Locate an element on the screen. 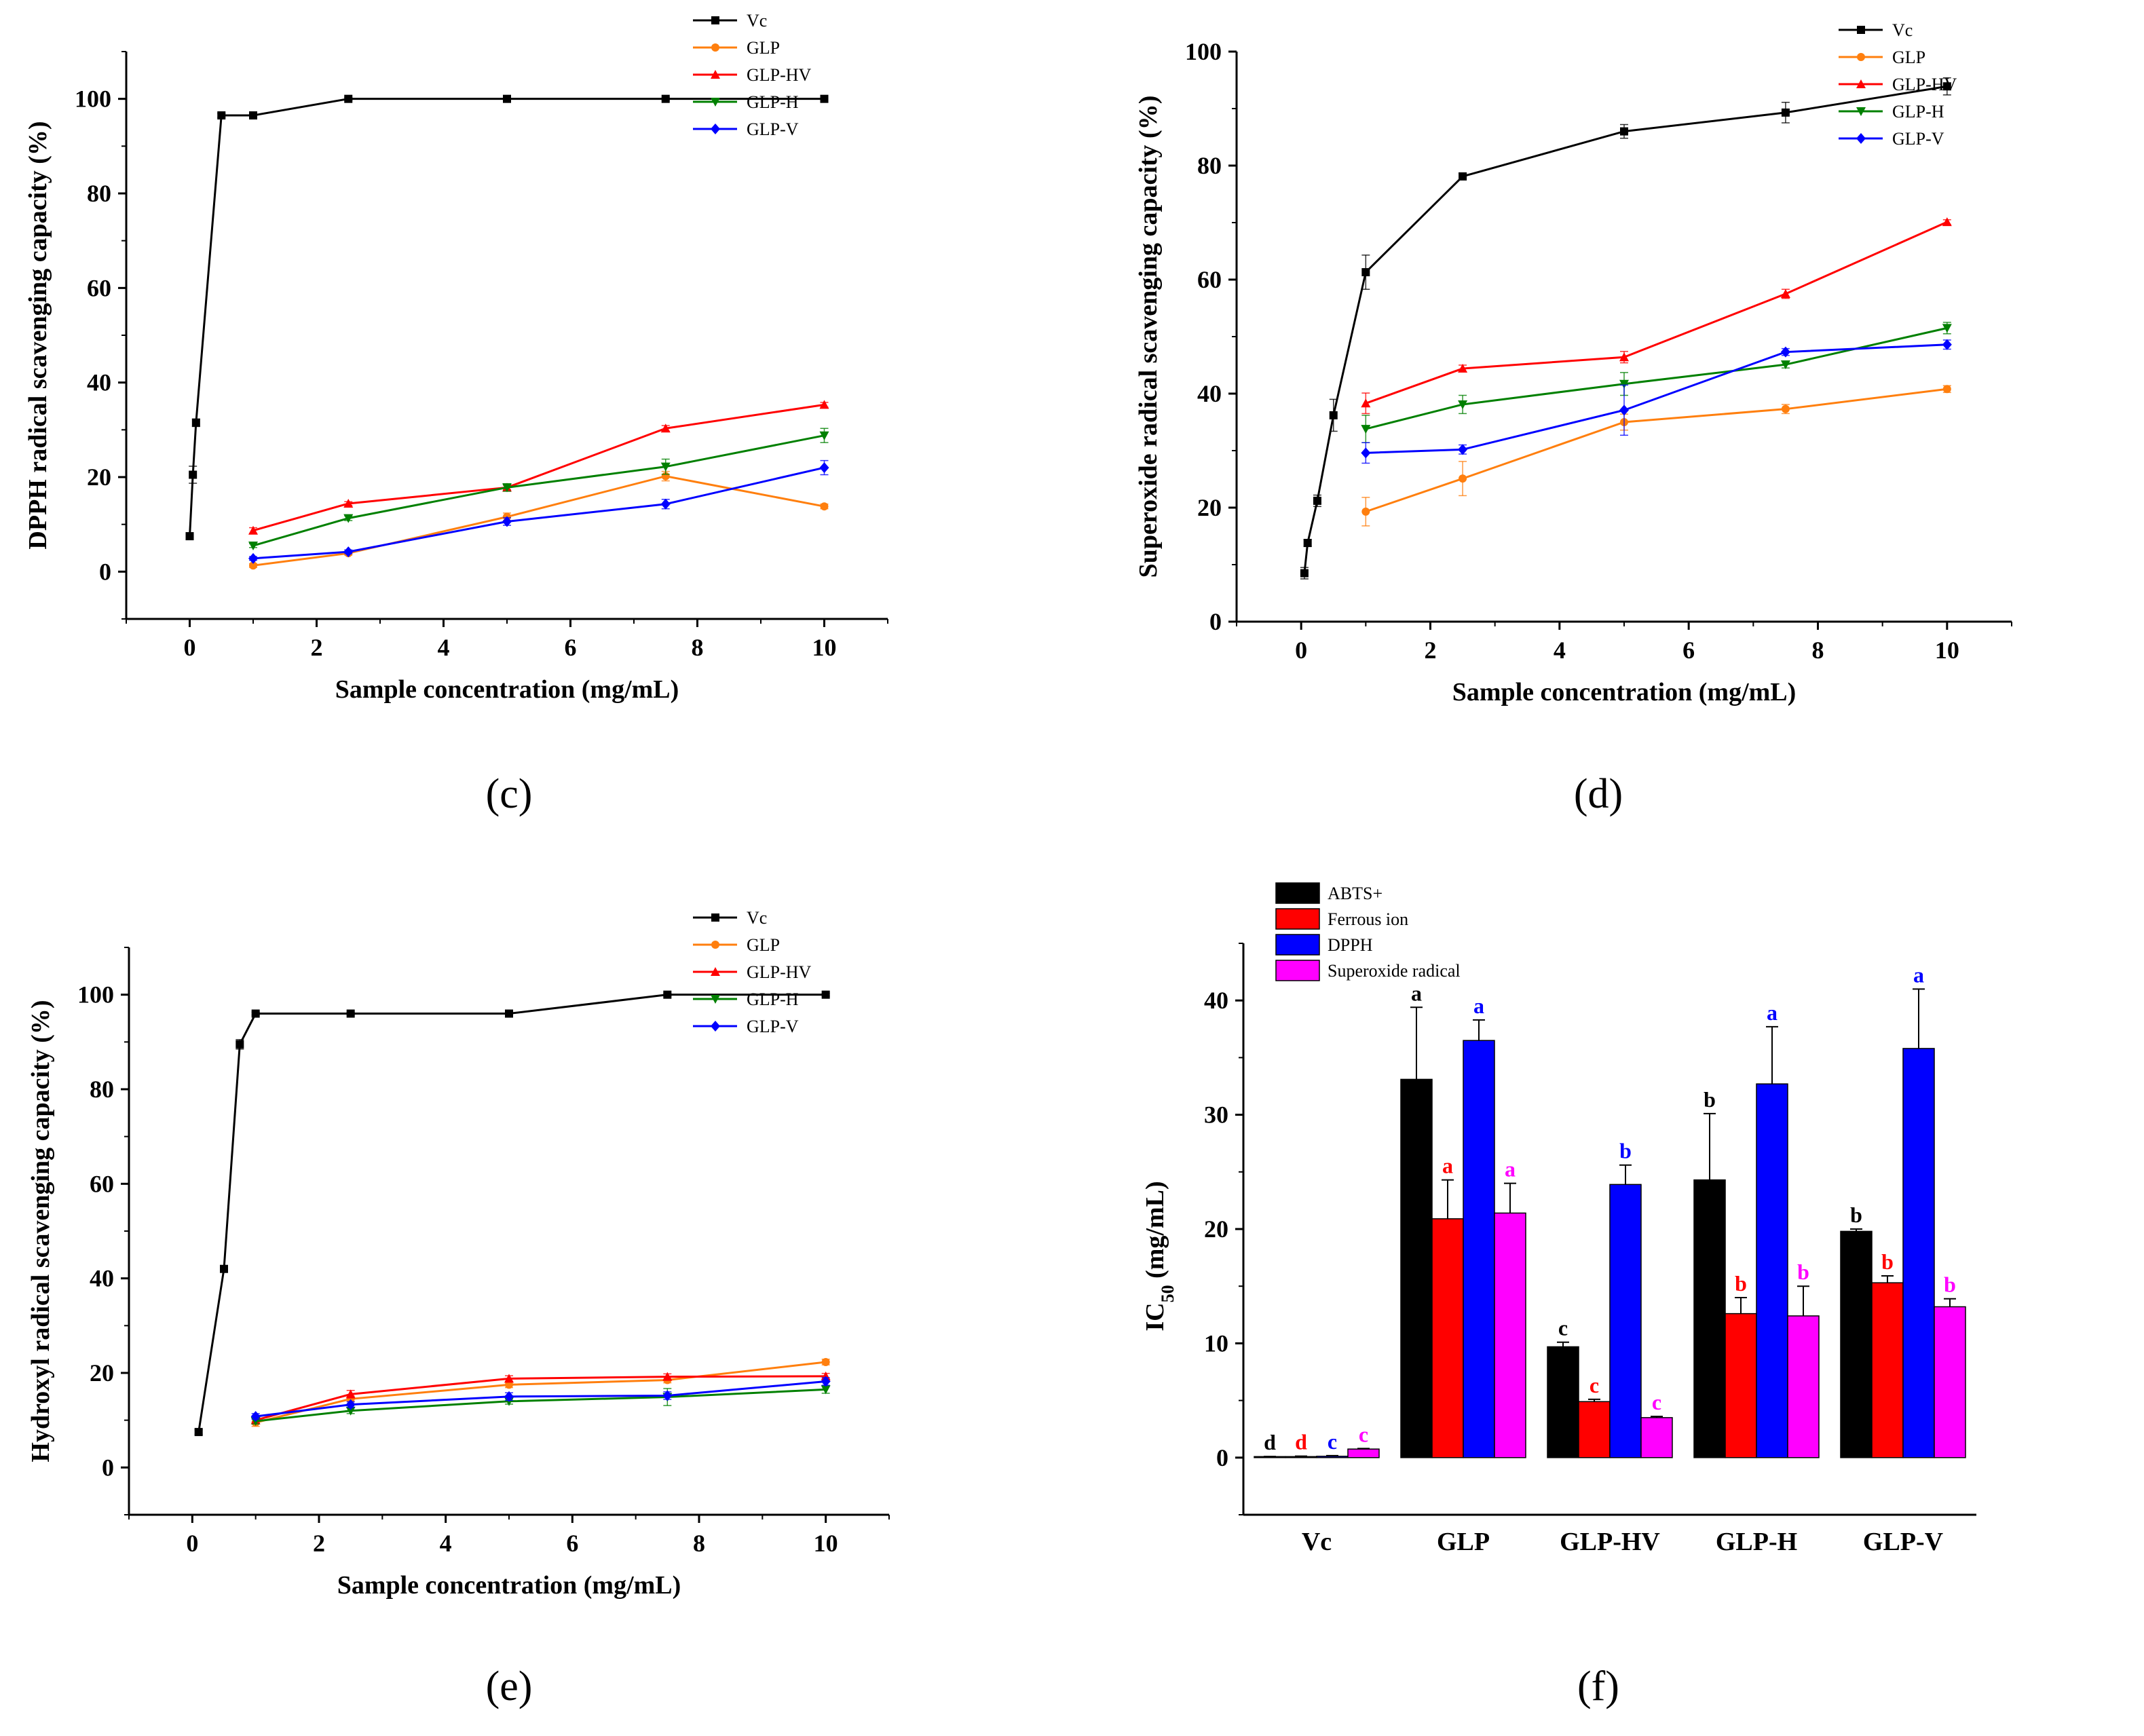  x-axis-title: Sample concentration (mg/mL) is located at coordinates (509, 1586).